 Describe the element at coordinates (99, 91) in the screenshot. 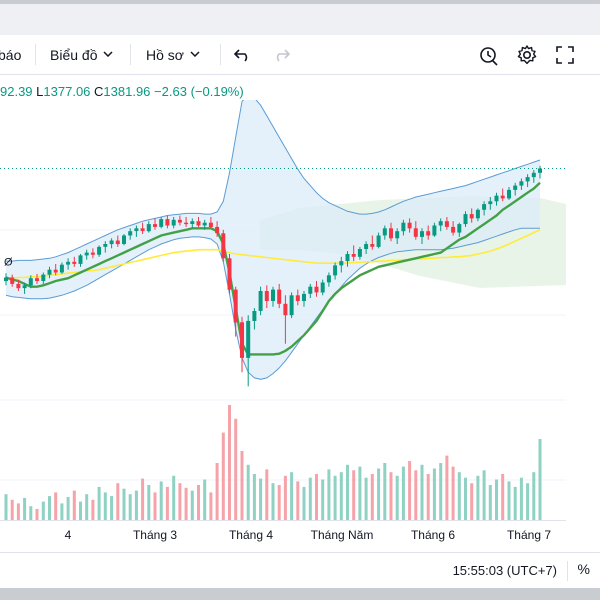

I see `close-label: C` at that location.